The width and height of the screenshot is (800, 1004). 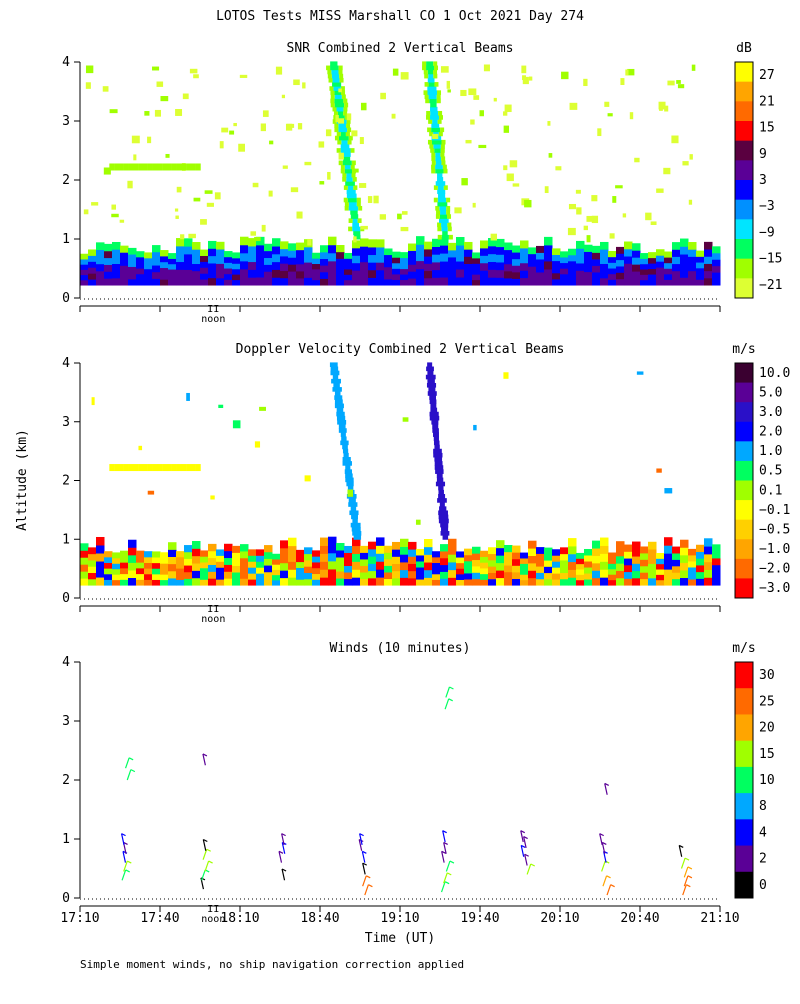 What do you see at coordinates (763, 832) in the screenshot?
I see `colorbar-label: 4` at bounding box center [763, 832].